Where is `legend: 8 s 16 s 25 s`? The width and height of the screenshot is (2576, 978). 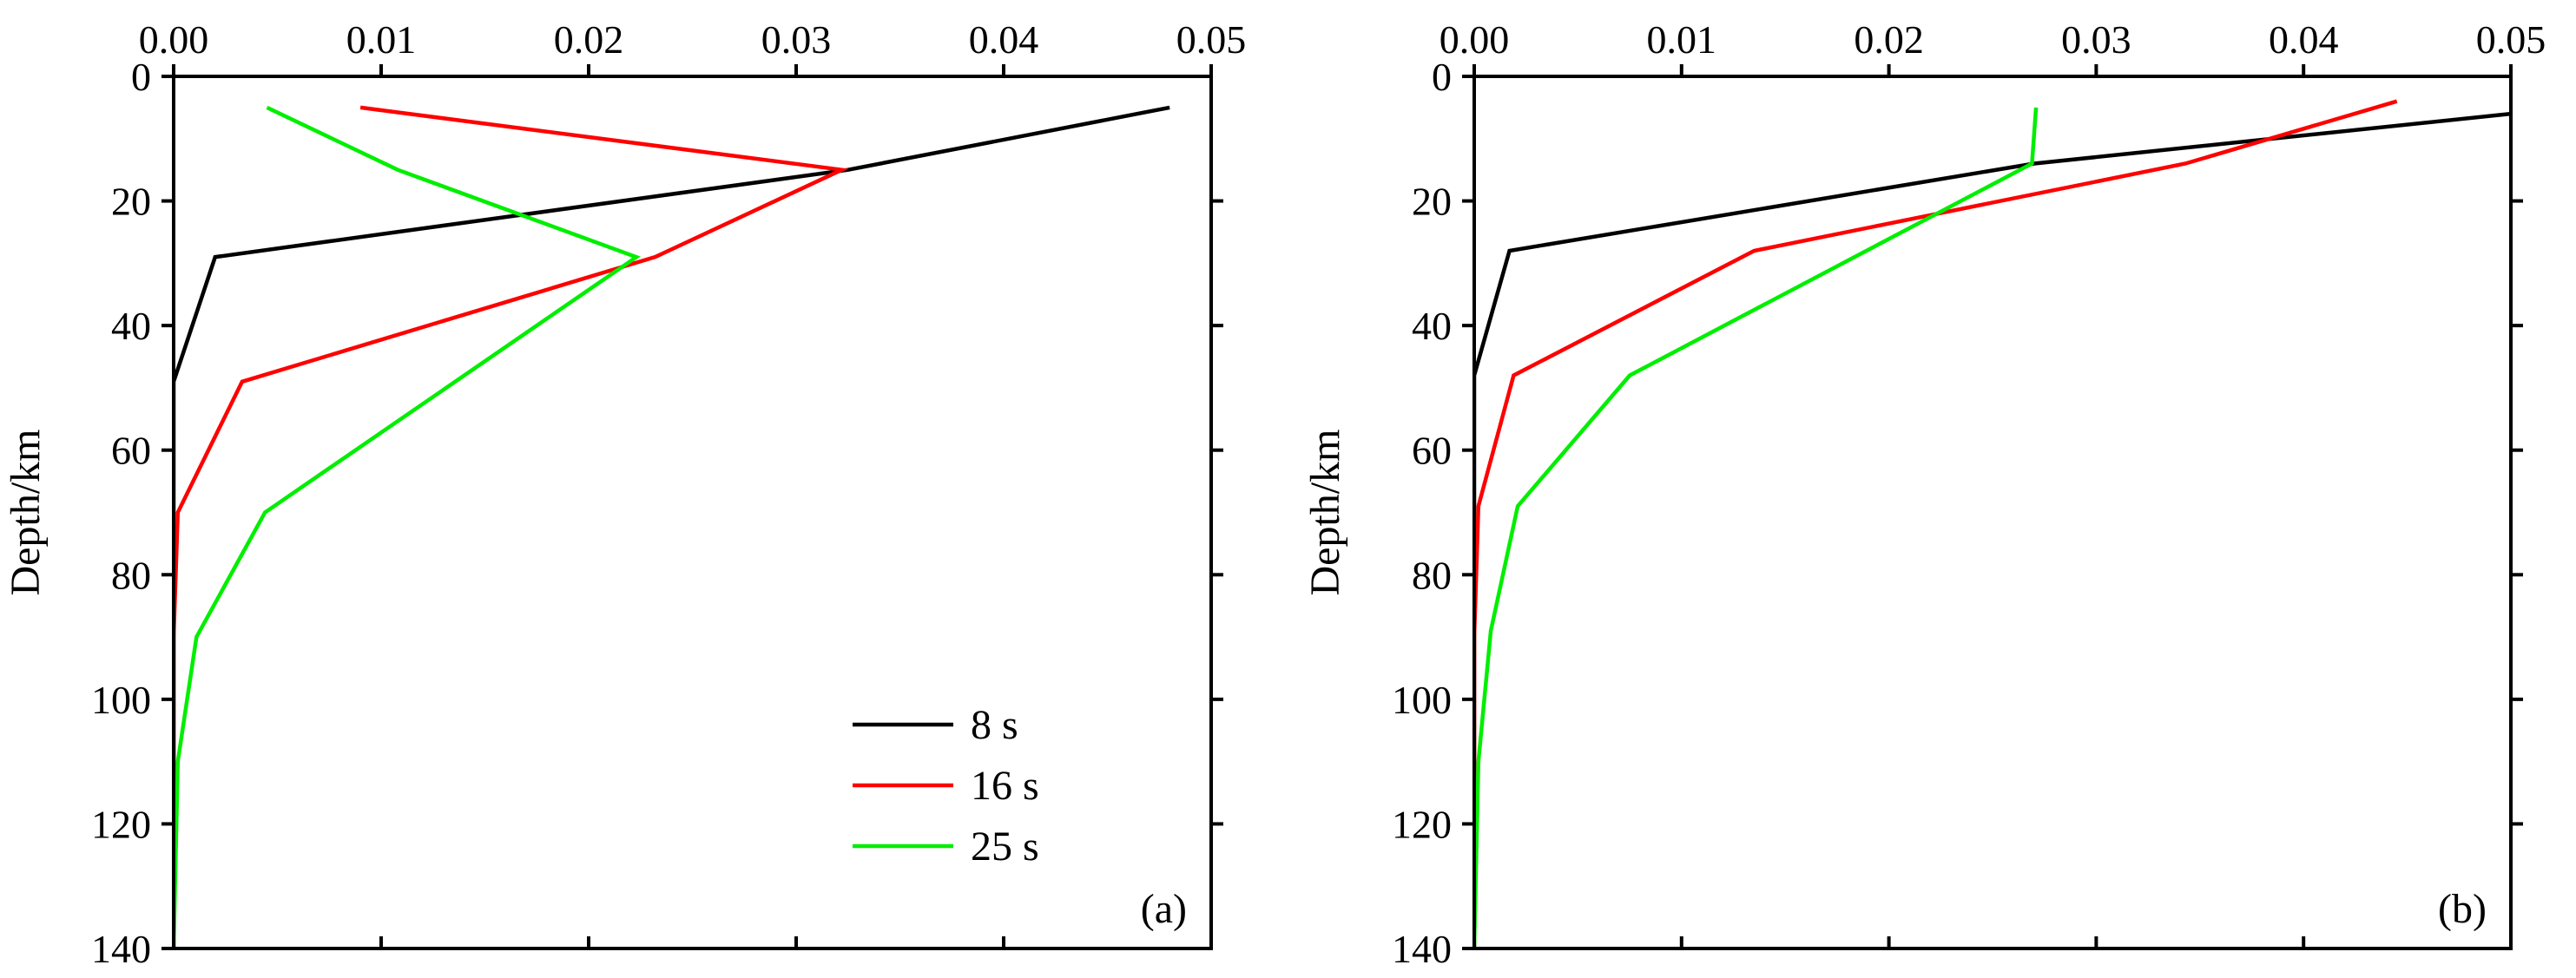 legend: 8 s 16 s 25 s is located at coordinates (946, 786).